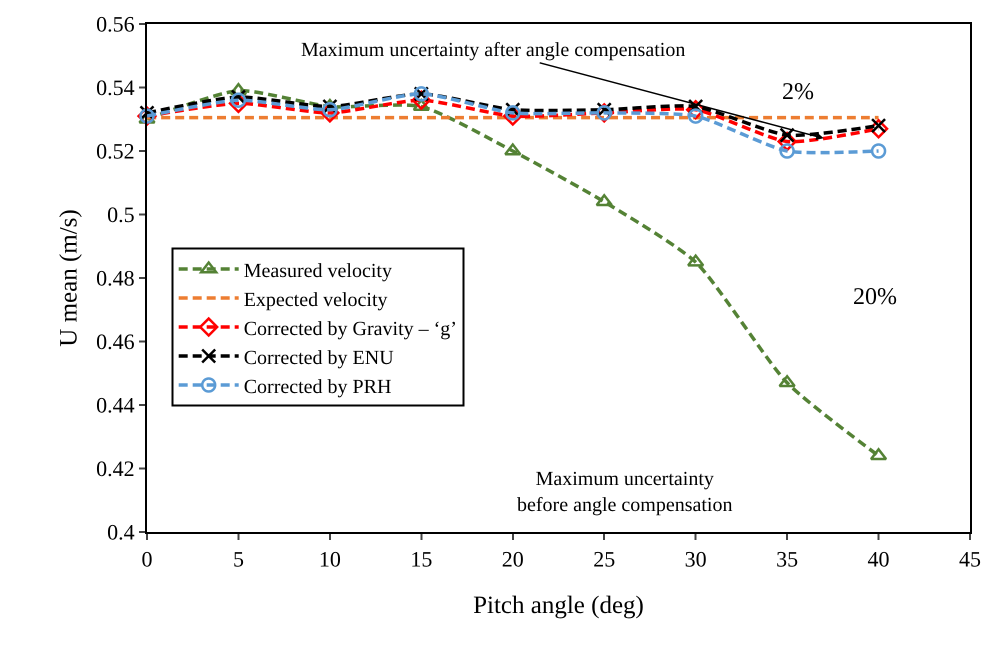  I want to click on y-axis-title: U mean (m/s), so click(68, 278).